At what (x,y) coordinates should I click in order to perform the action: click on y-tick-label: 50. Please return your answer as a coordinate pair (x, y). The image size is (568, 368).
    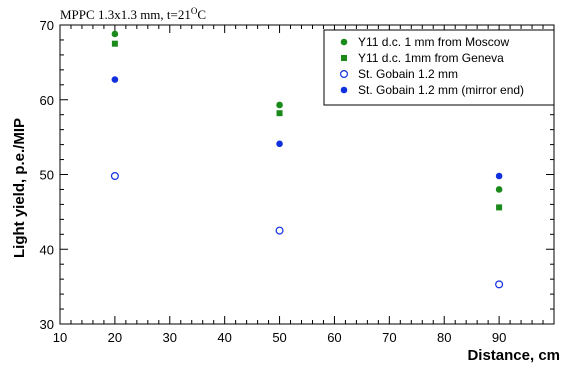
    Looking at the image, I should click on (47, 175).